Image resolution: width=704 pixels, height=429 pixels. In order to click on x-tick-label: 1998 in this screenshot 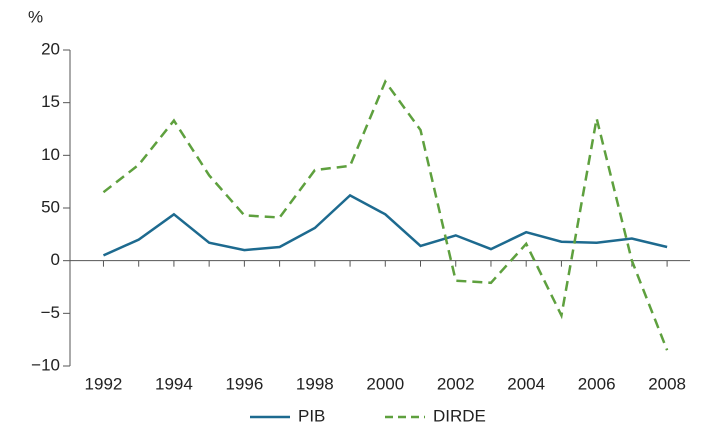, I will do `click(315, 383)`.